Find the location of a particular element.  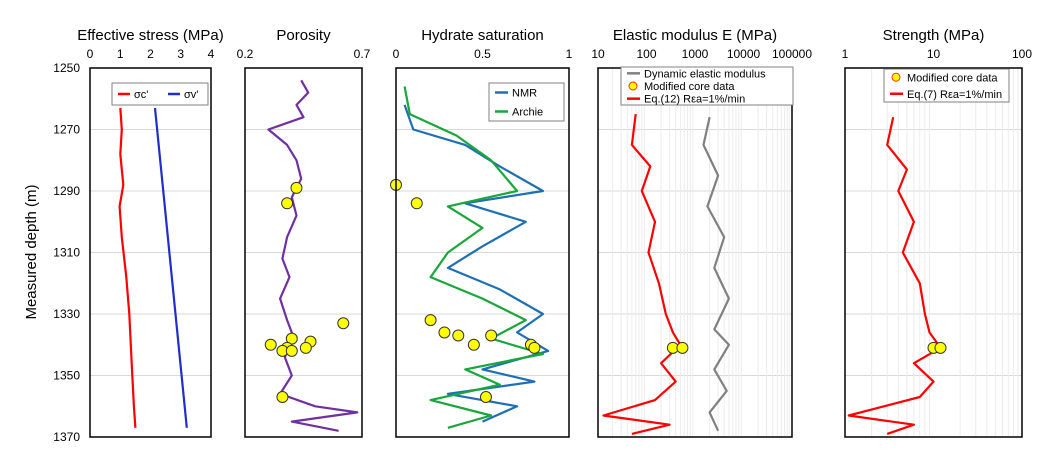

panel-2: 0.2 0.7 Porosity is located at coordinates (304, 232).